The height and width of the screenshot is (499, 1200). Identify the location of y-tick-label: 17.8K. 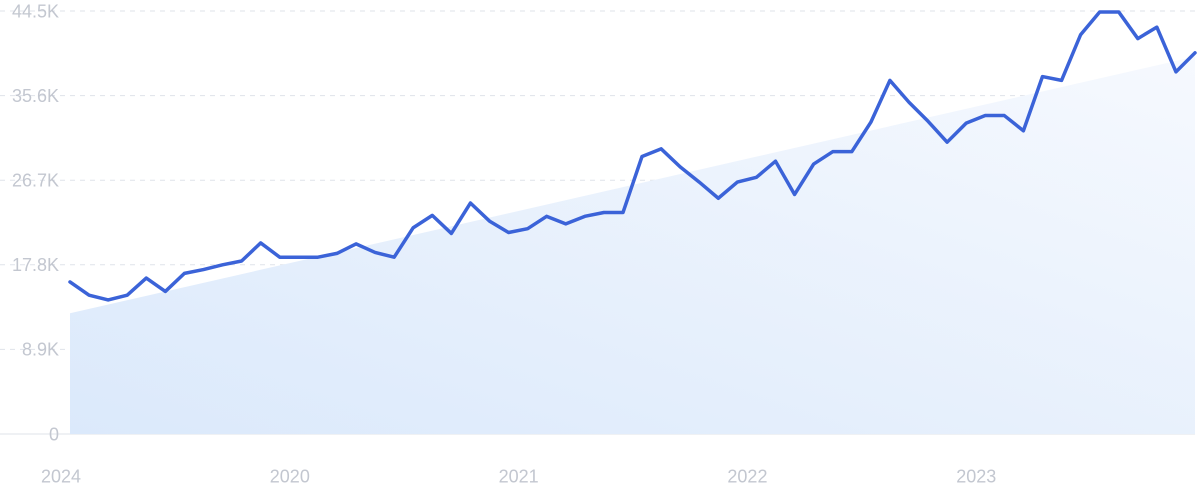
(35, 265).